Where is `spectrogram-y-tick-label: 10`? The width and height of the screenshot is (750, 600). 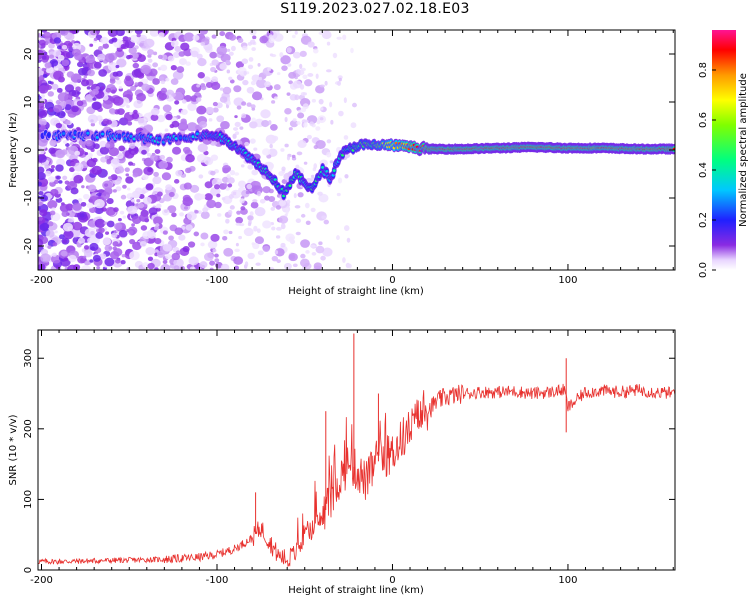
spectrogram-y-tick-label: 10 is located at coordinates (28, 102).